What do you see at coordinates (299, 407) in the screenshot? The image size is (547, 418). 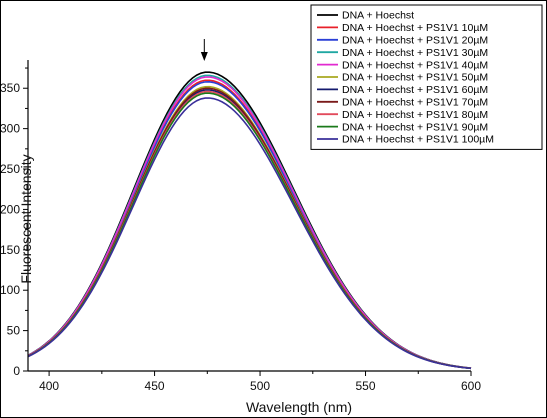 I see `x-axis-title: Wavelength (nm)` at bounding box center [299, 407].